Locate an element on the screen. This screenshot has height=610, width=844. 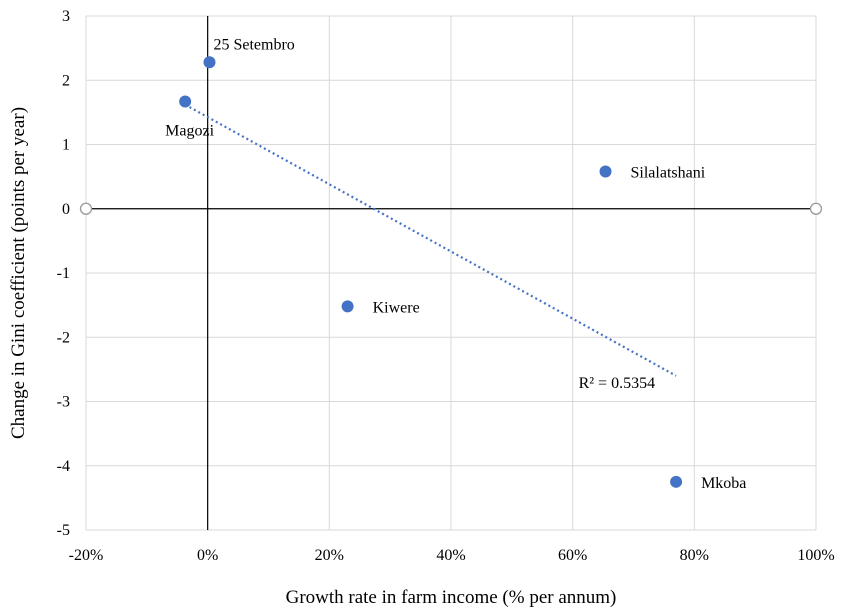
y-tick-label: 3 is located at coordinates (66, 16).